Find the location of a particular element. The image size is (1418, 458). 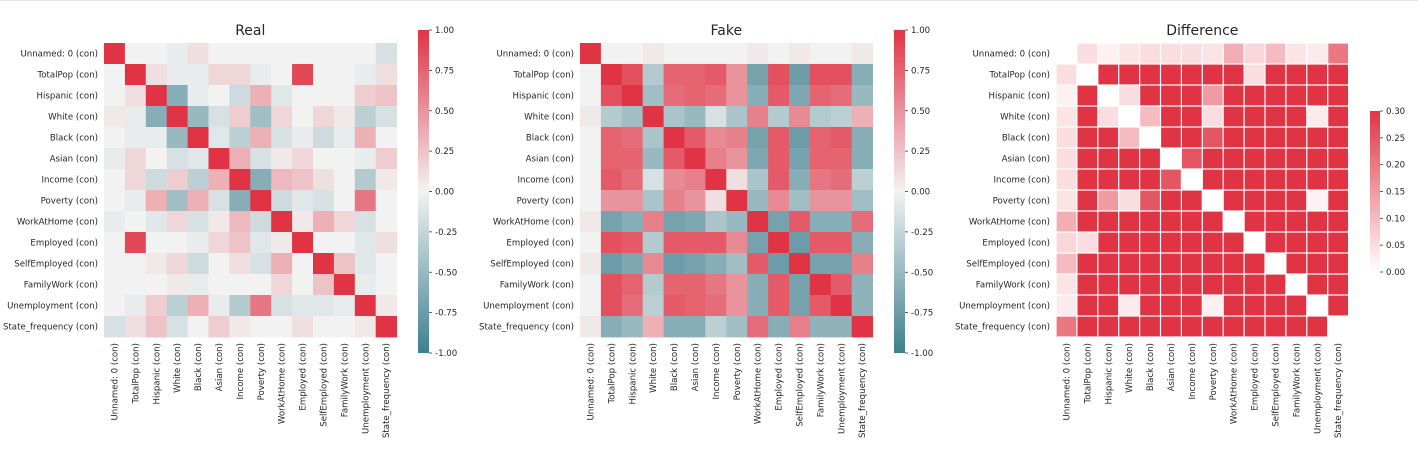

colorbar is located at coordinates (423, 191).